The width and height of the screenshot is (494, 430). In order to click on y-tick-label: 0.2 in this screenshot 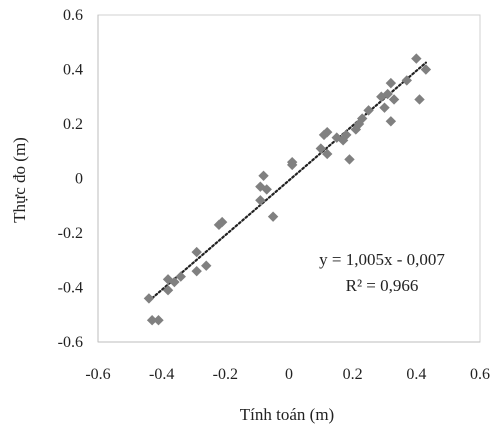, I will do `click(73, 124)`.